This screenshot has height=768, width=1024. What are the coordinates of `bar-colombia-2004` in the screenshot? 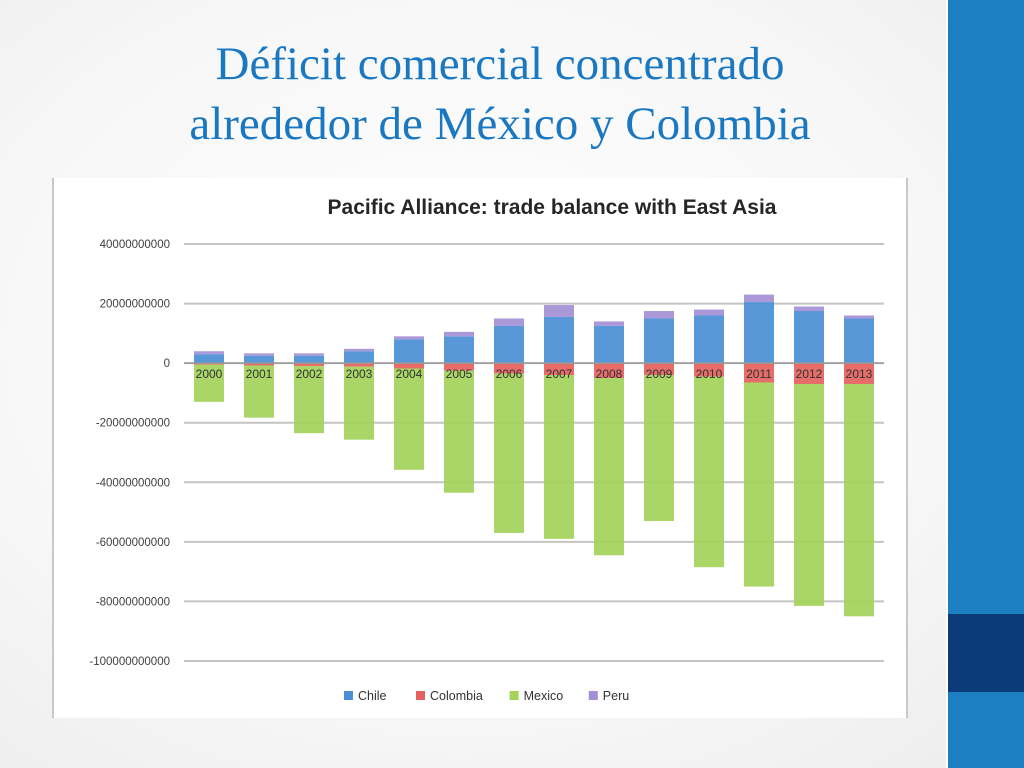 It's located at (409, 366).